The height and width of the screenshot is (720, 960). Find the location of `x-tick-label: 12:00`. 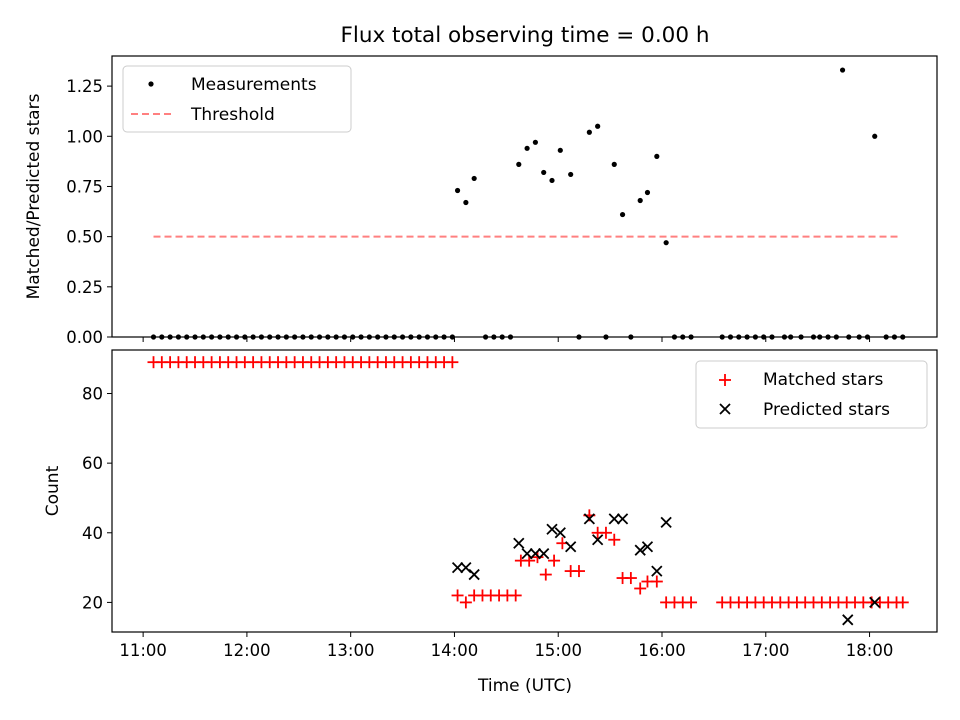

x-tick-label: 12:00 is located at coordinates (247, 650).